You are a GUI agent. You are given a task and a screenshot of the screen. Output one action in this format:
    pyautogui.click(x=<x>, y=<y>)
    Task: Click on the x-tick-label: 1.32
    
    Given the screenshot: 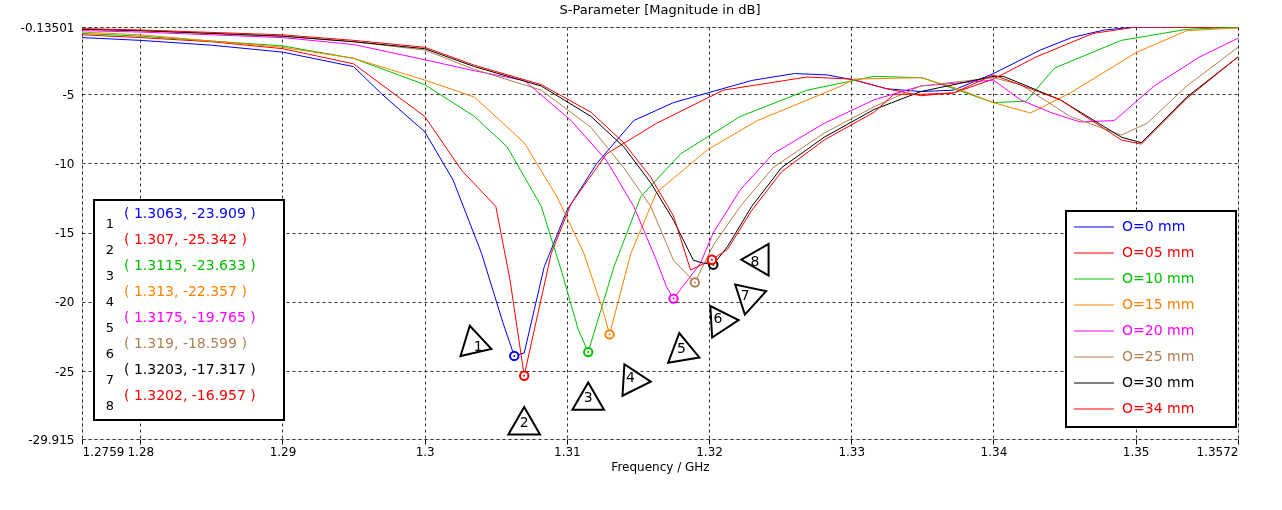 What is the action you would take?
    pyautogui.click(x=709, y=451)
    